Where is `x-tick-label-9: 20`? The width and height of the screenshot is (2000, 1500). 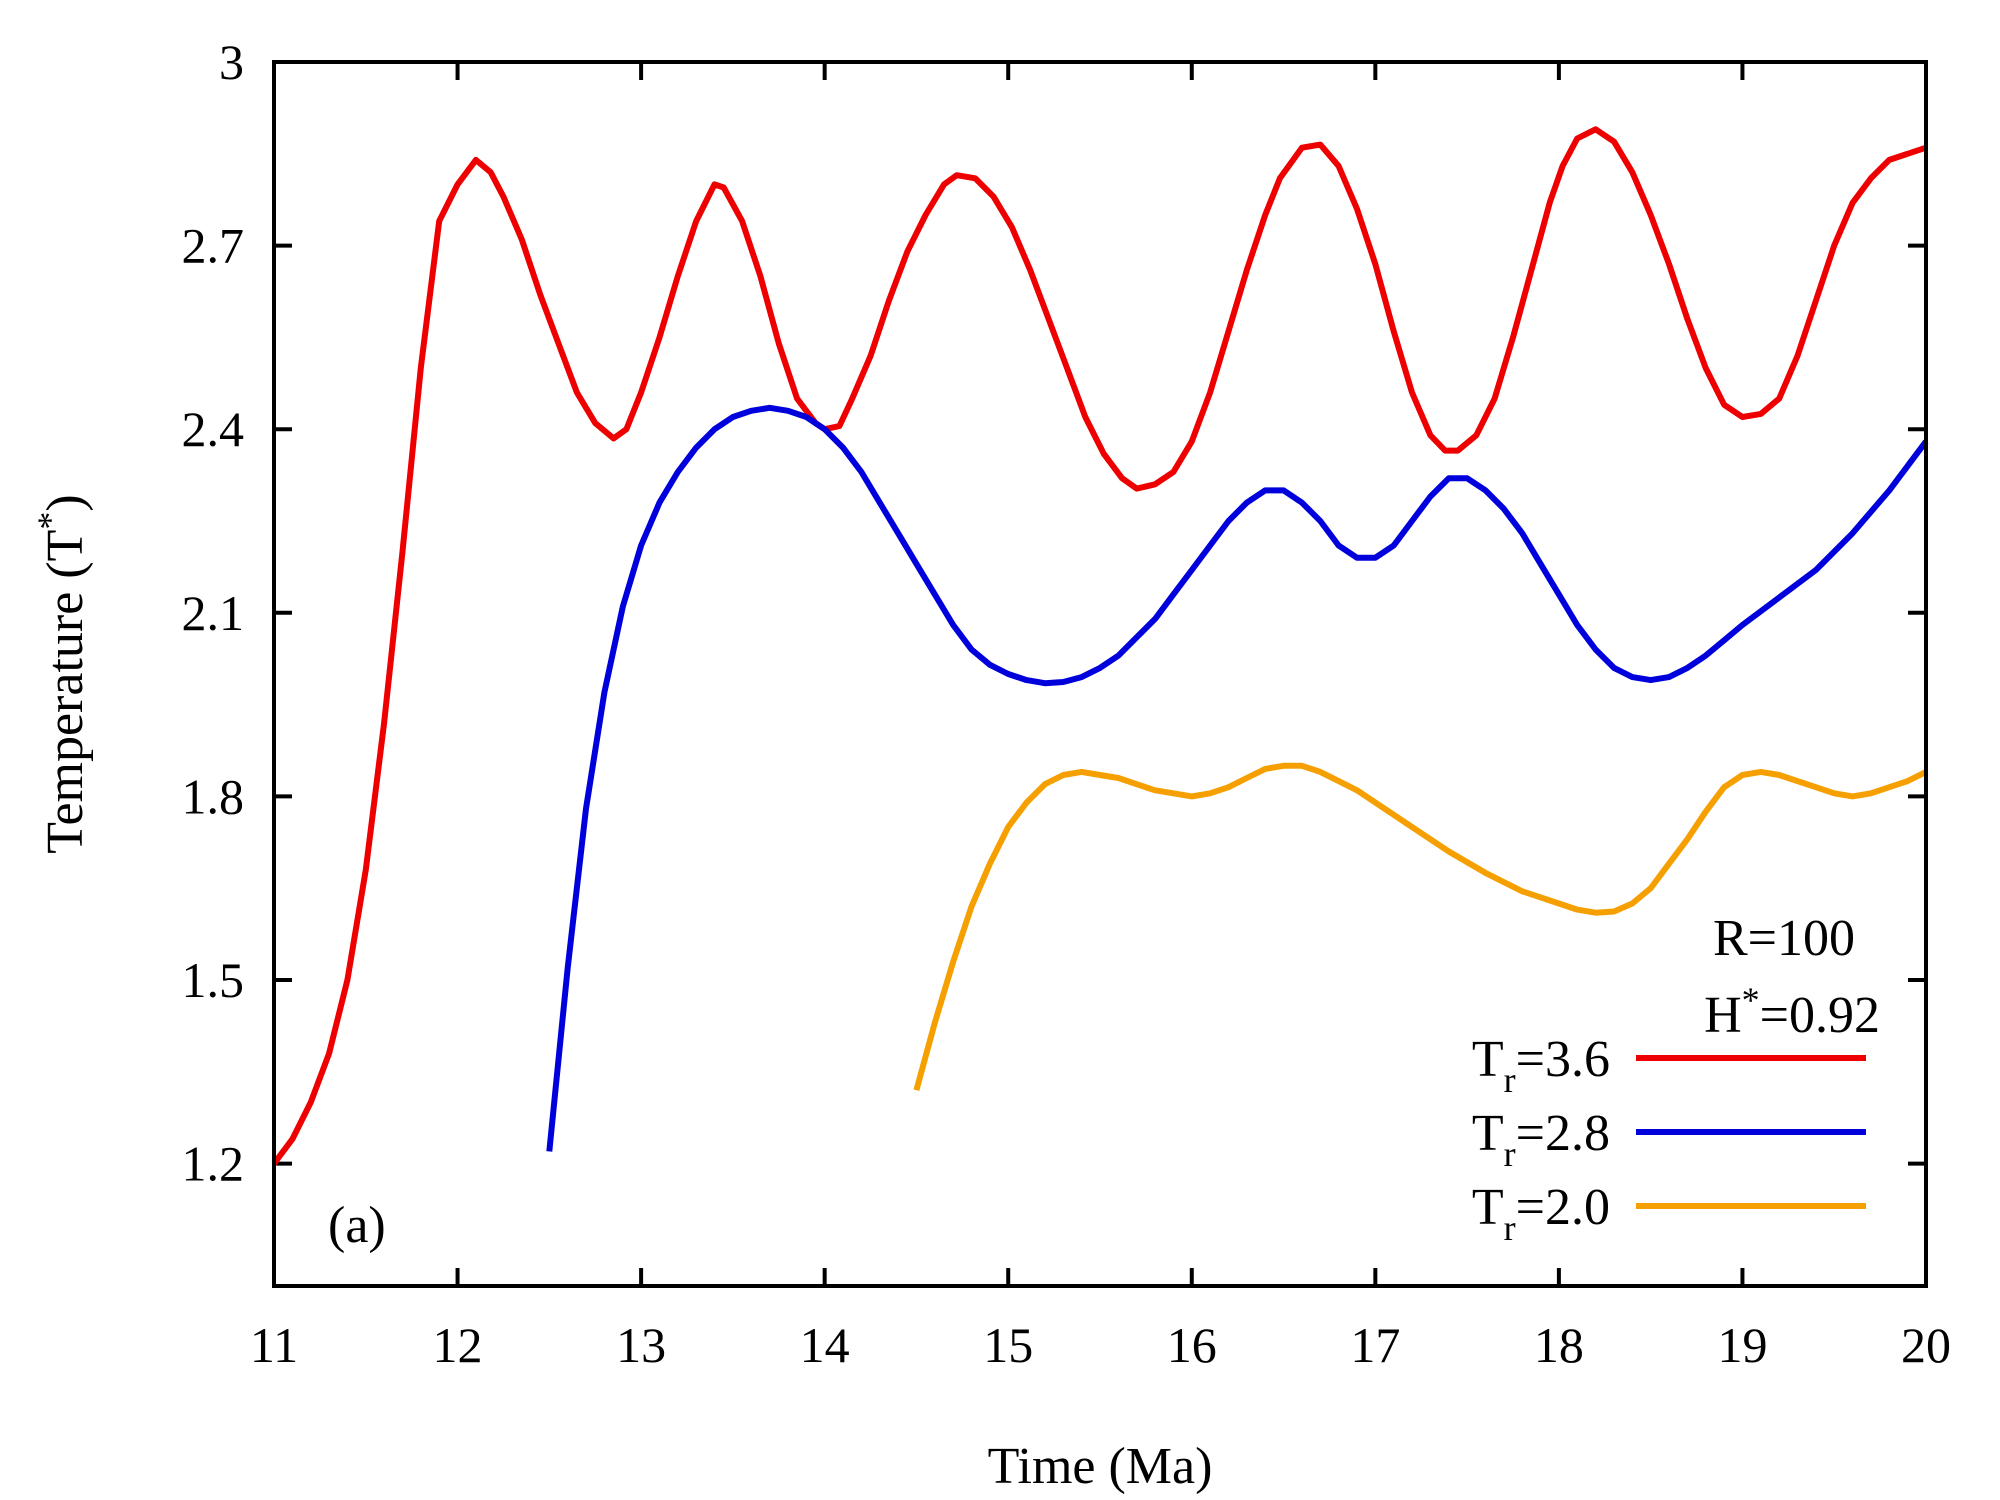 x-tick-label-9: 20 is located at coordinates (1926, 1345).